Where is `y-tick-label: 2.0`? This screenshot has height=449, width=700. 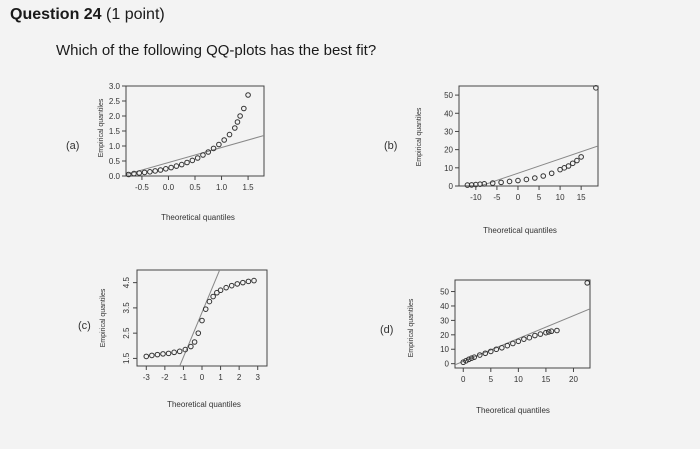
y-tick-label: 2.0 is located at coordinates (115, 116).